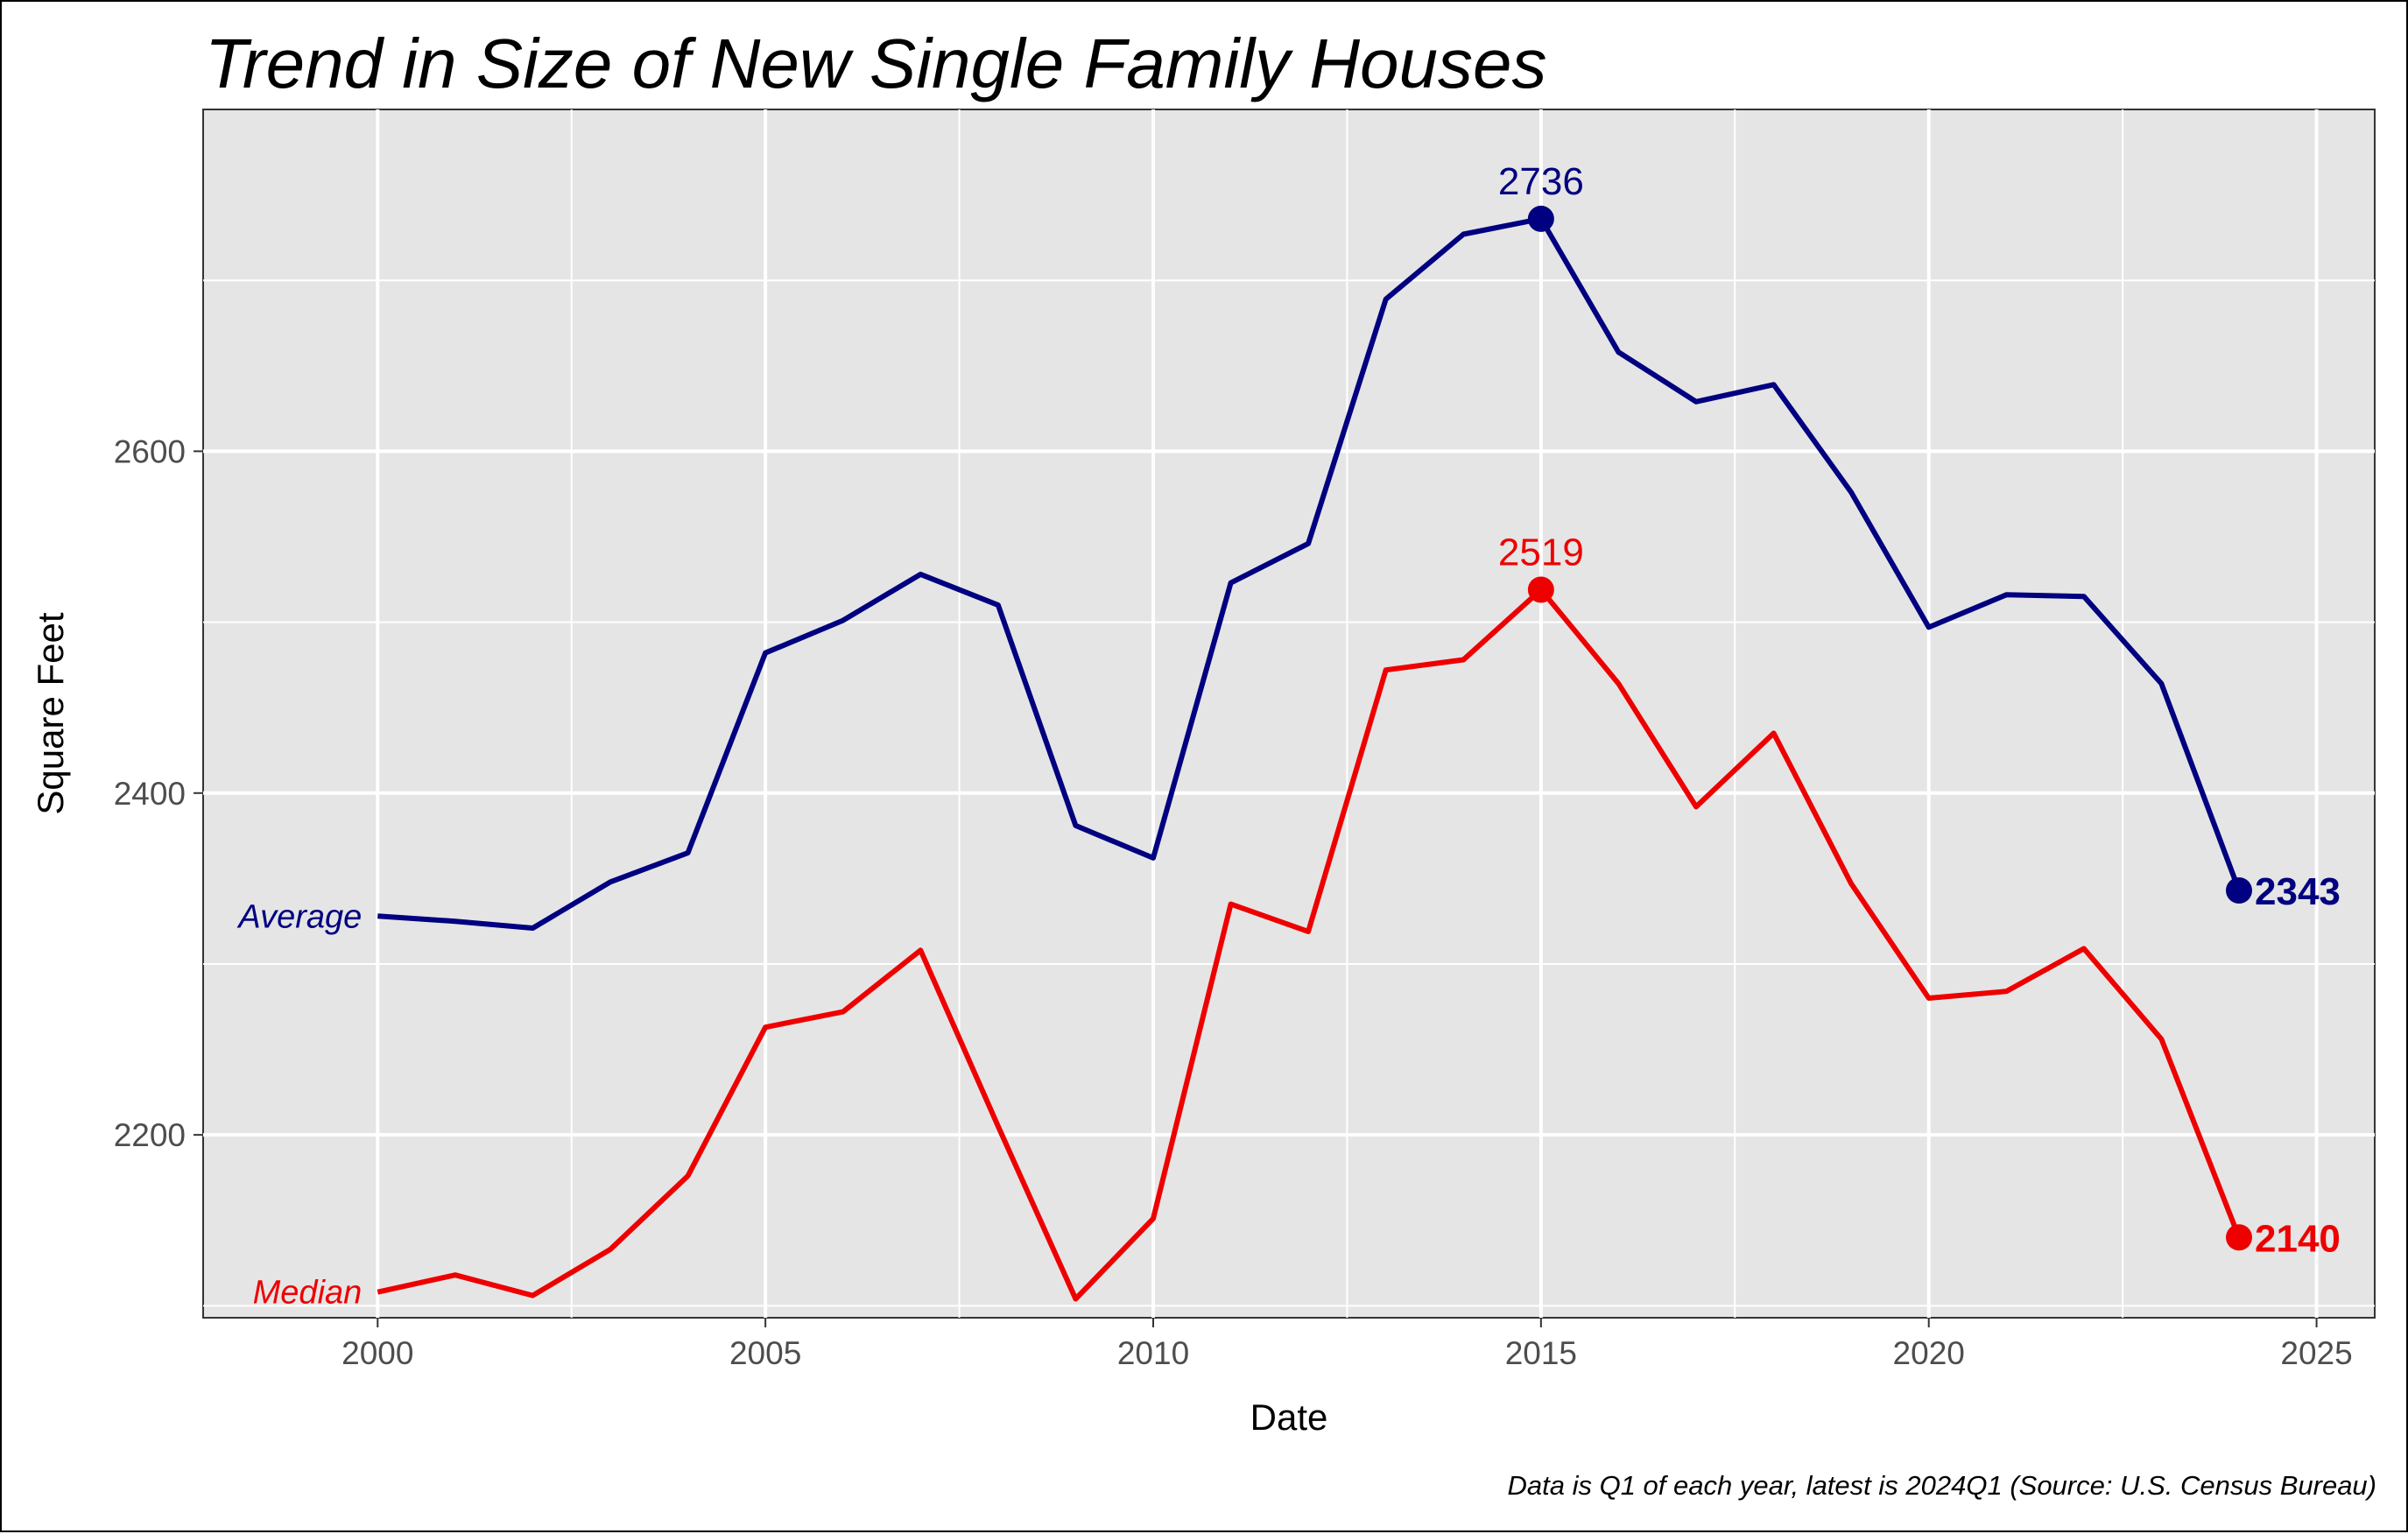 Image resolution: width=2408 pixels, height=1534 pixels. I want to click on y-axis-title: Square Feet, so click(50, 713).